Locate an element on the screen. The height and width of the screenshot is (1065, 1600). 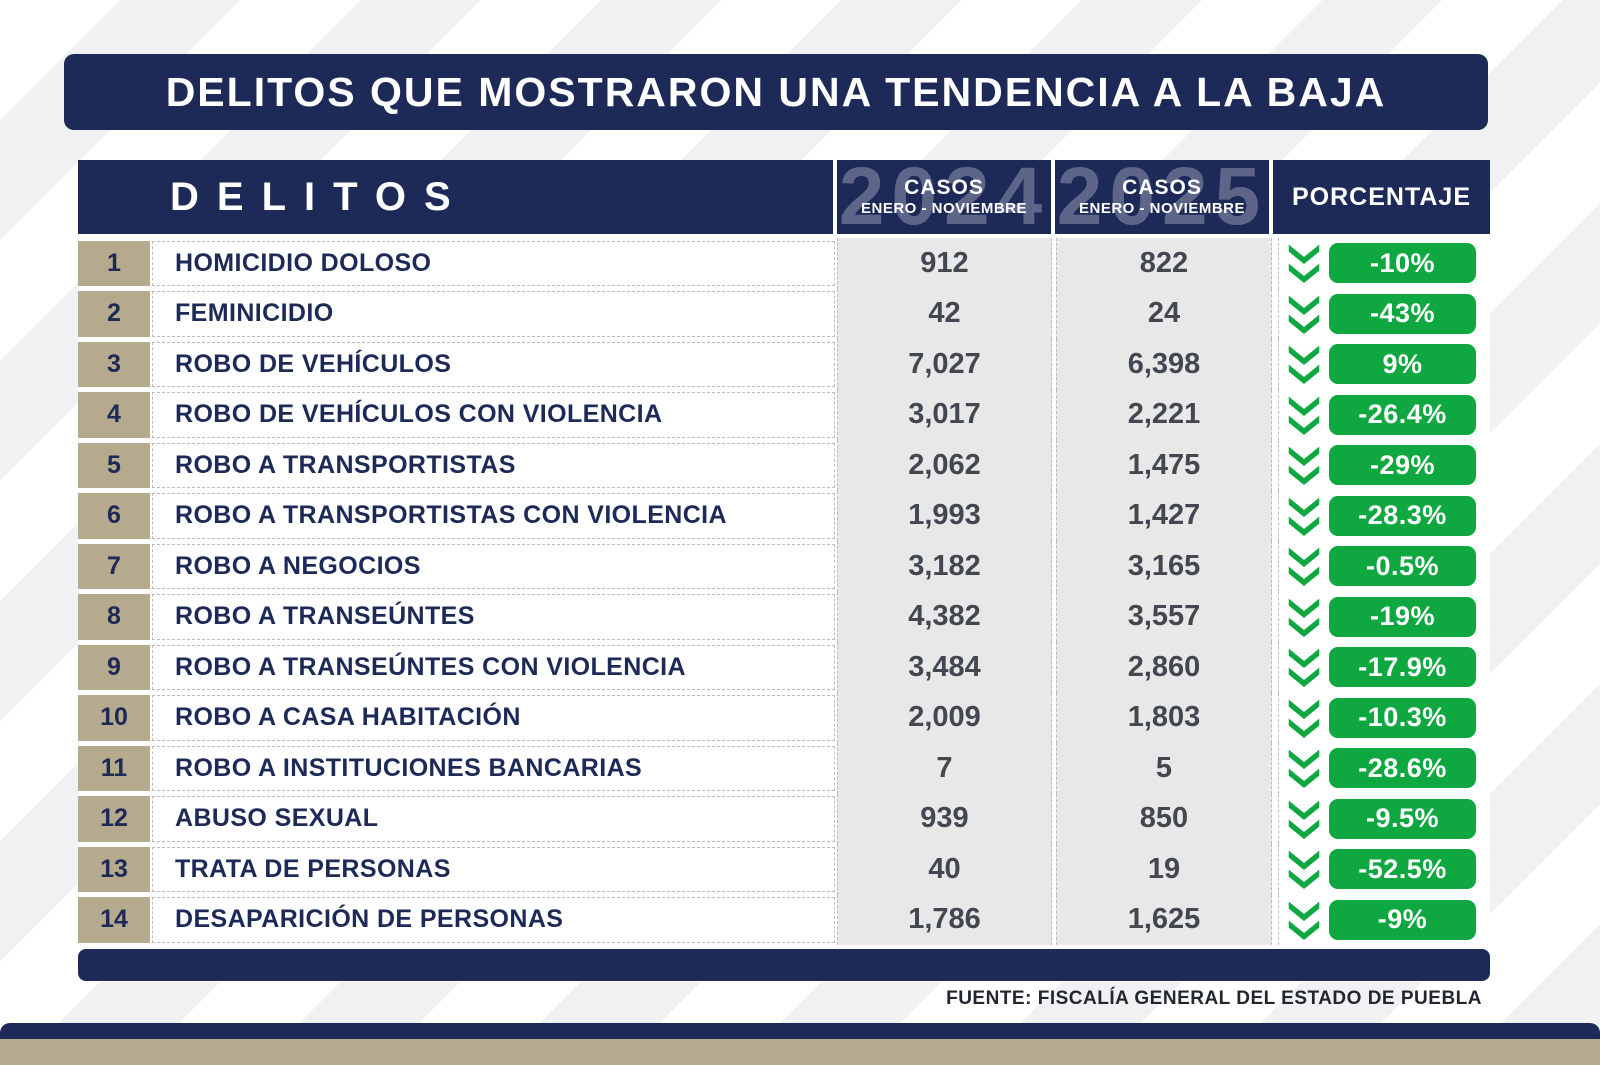
percentage-badge: -10% is located at coordinates (1402, 263).